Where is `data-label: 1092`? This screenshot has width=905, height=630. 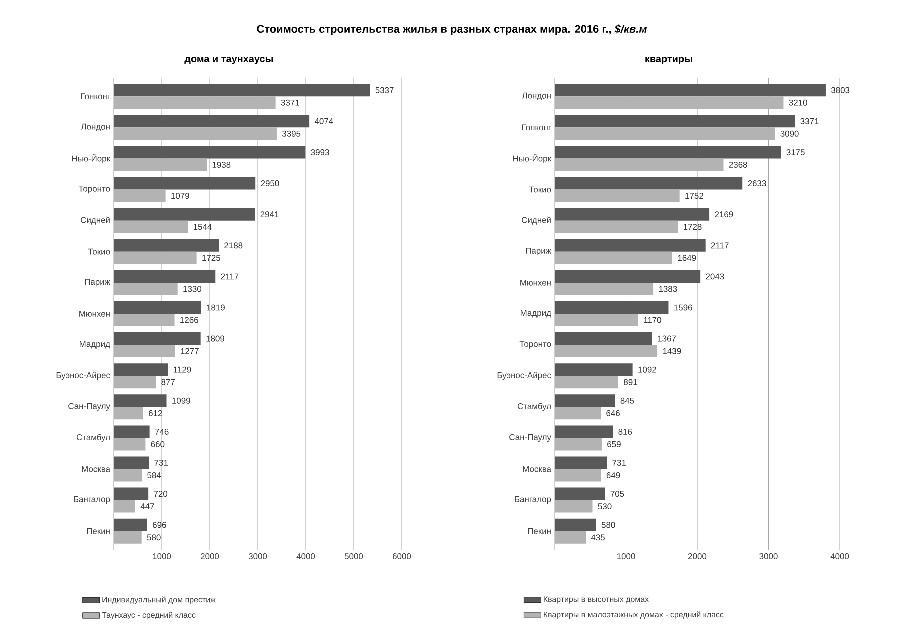
data-label: 1092 is located at coordinates (647, 369).